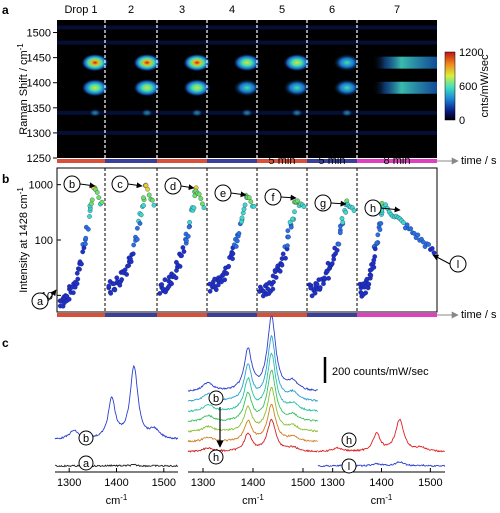 The image size is (500, 513). What do you see at coordinates (332, 10) in the screenshot?
I see `drop-label: 6` at bounding box center [332, 10].